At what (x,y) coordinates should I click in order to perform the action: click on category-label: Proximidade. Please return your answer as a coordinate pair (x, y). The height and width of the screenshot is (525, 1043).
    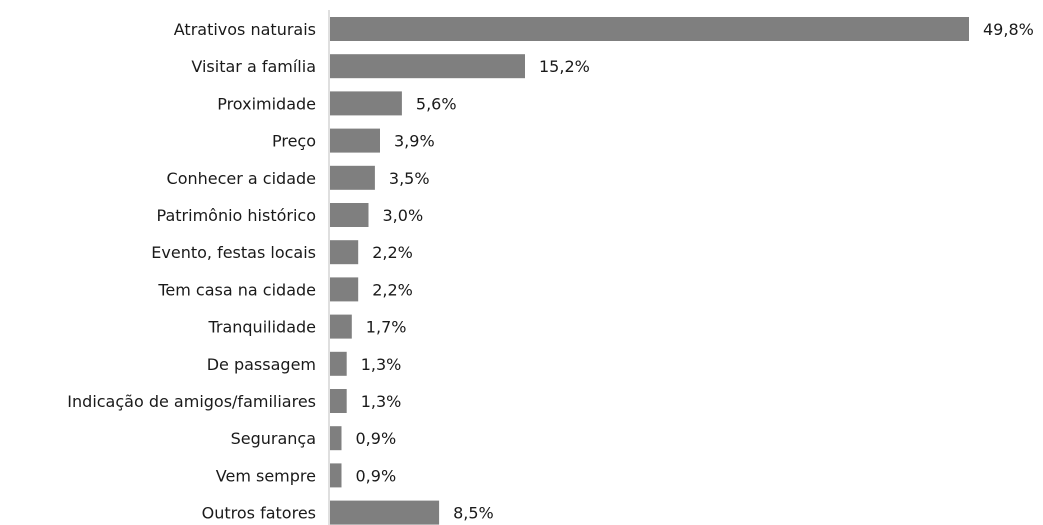
    Looking at the image, I should click on (266, 103).